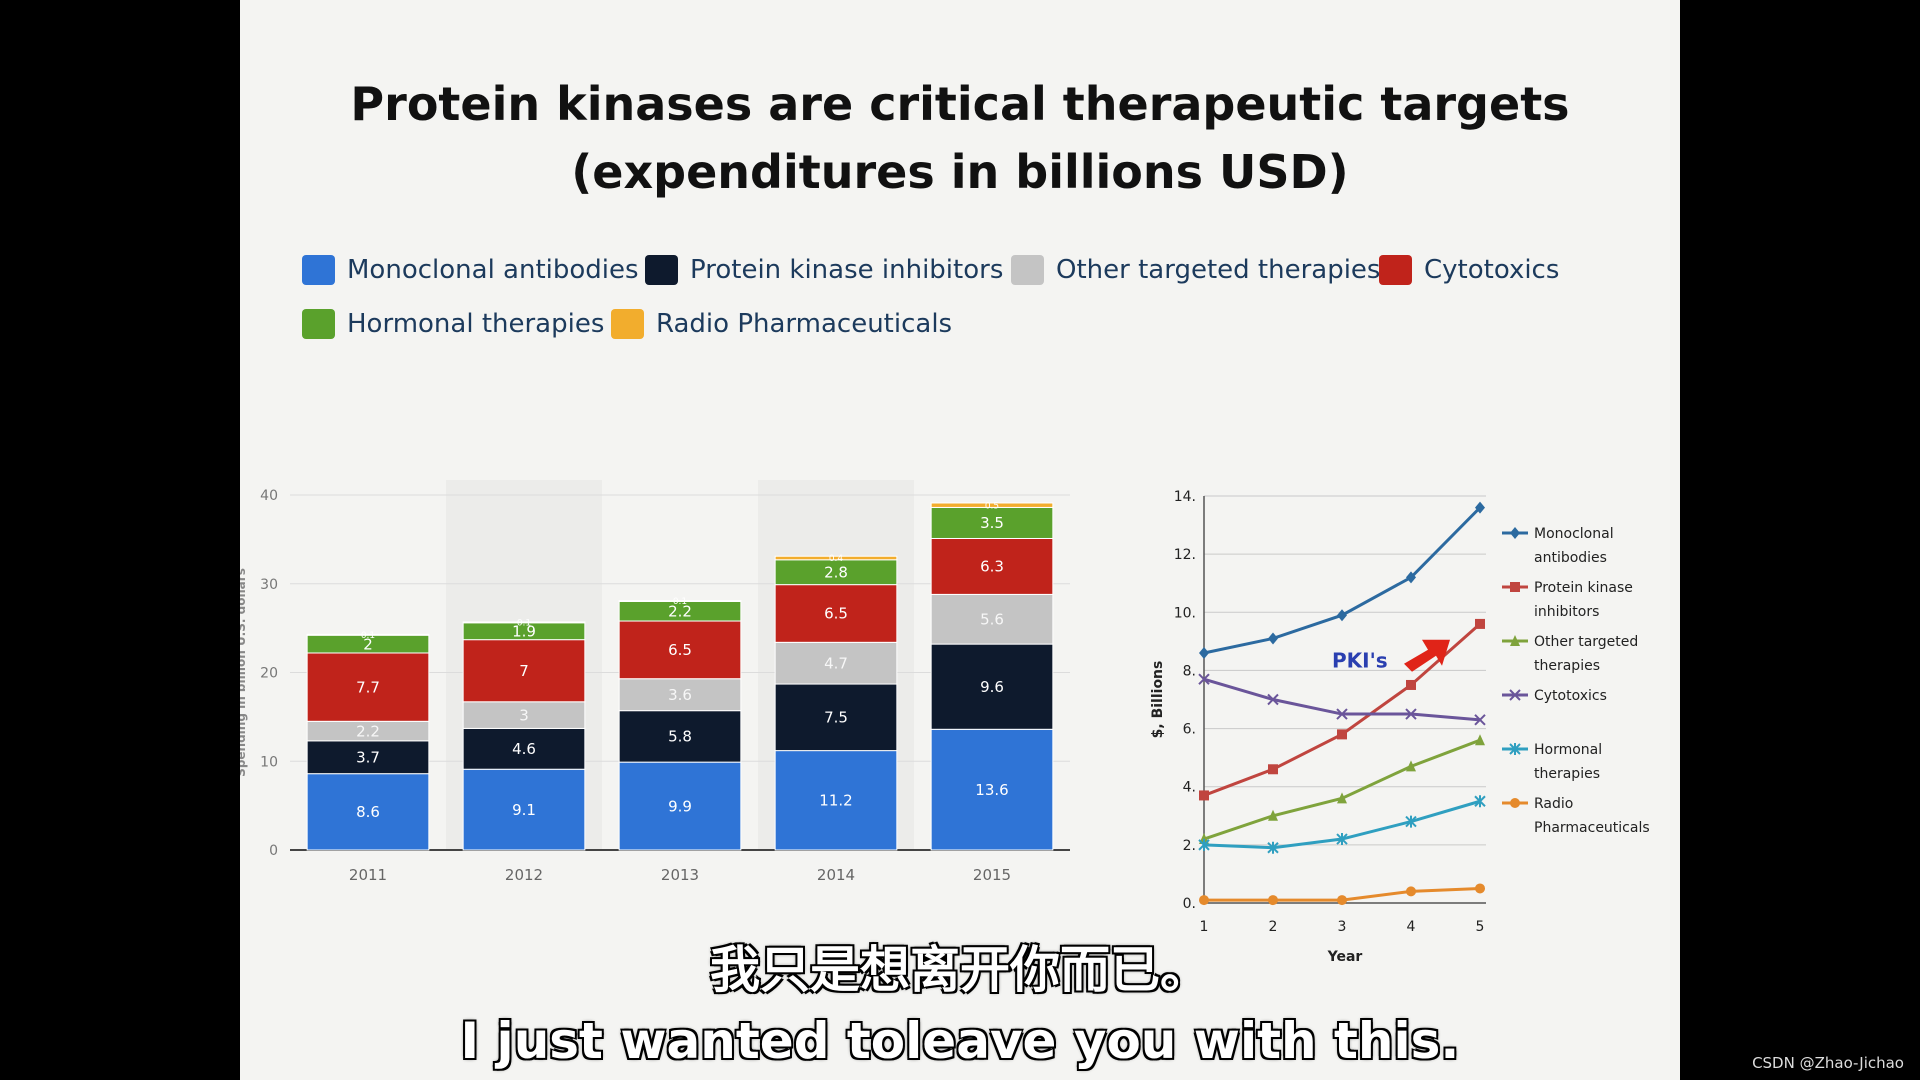 This screenshot has height=1080, width=1920. What do you see at coordinates (992, 875) in the screenshot?
I see `x-tick-label: 2015` at bounding box center [992, 875].